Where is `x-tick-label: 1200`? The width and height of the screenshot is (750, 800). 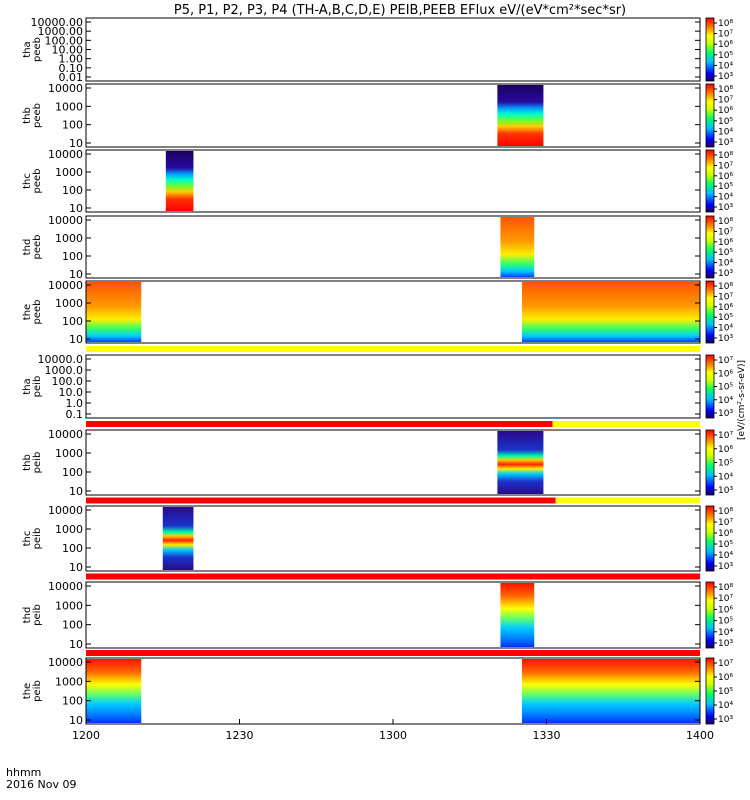
x-tick-label: 1200 is located at coordinates (86, 735).